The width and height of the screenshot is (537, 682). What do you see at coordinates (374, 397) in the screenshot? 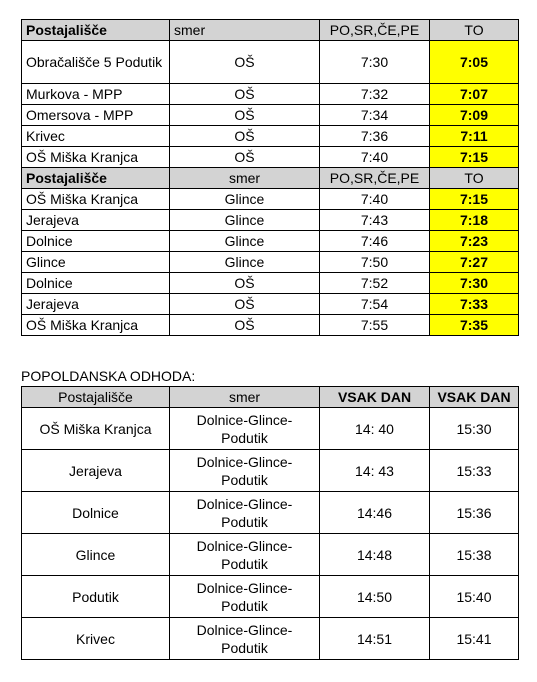
I see `header-every-day-1: VSAK DAN` at bounding box center [374, 397].